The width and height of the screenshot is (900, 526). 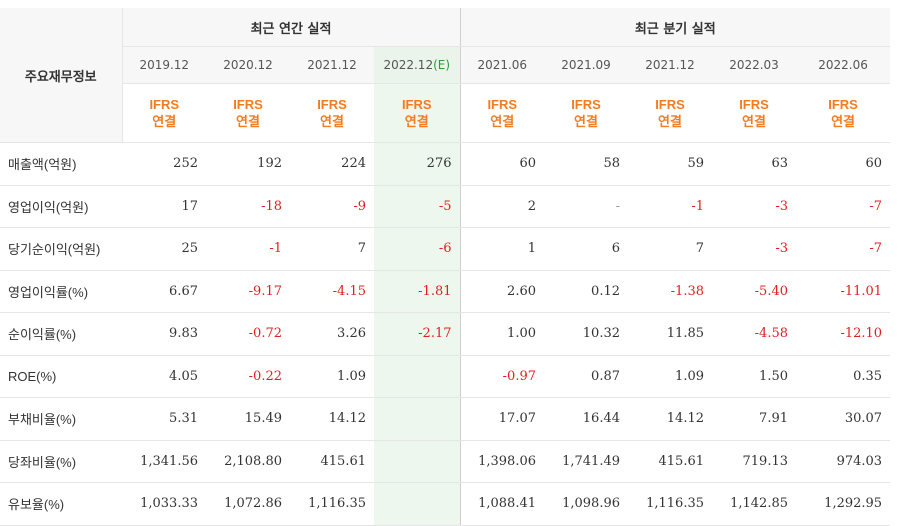 I want to click on annual-group-header: 최근 연간 실적, so click(x=291, y=27).